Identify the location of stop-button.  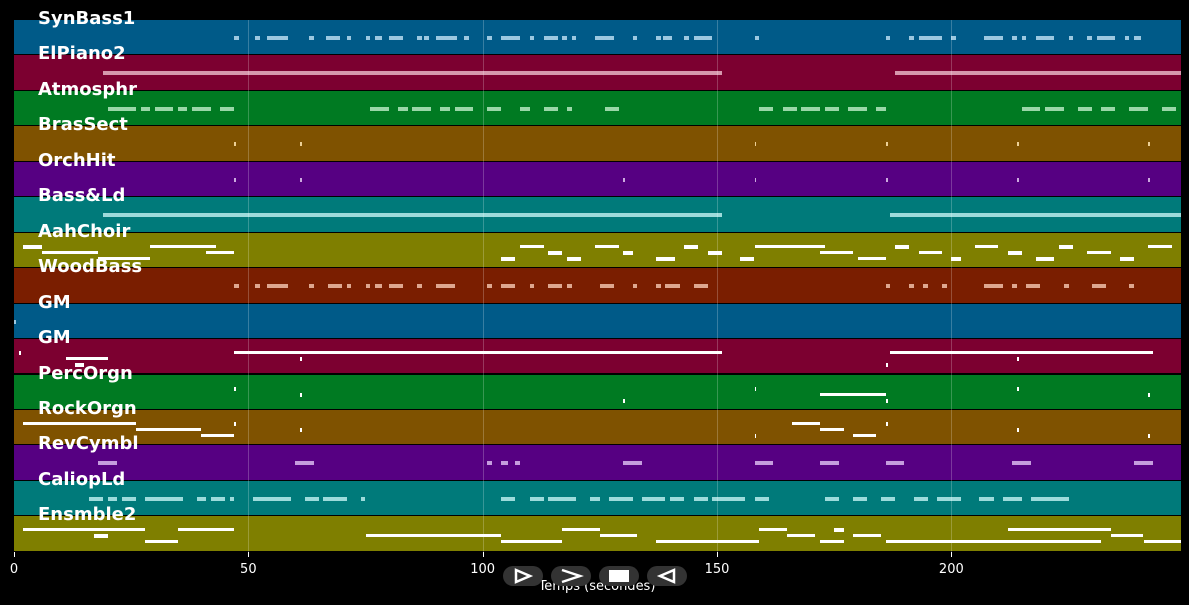
(619, 576).